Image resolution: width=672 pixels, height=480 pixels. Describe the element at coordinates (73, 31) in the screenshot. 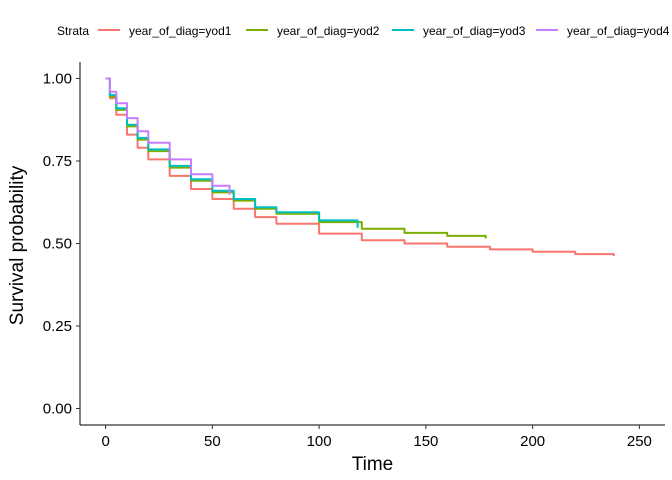

I see `legend-title: Strata` at that location.